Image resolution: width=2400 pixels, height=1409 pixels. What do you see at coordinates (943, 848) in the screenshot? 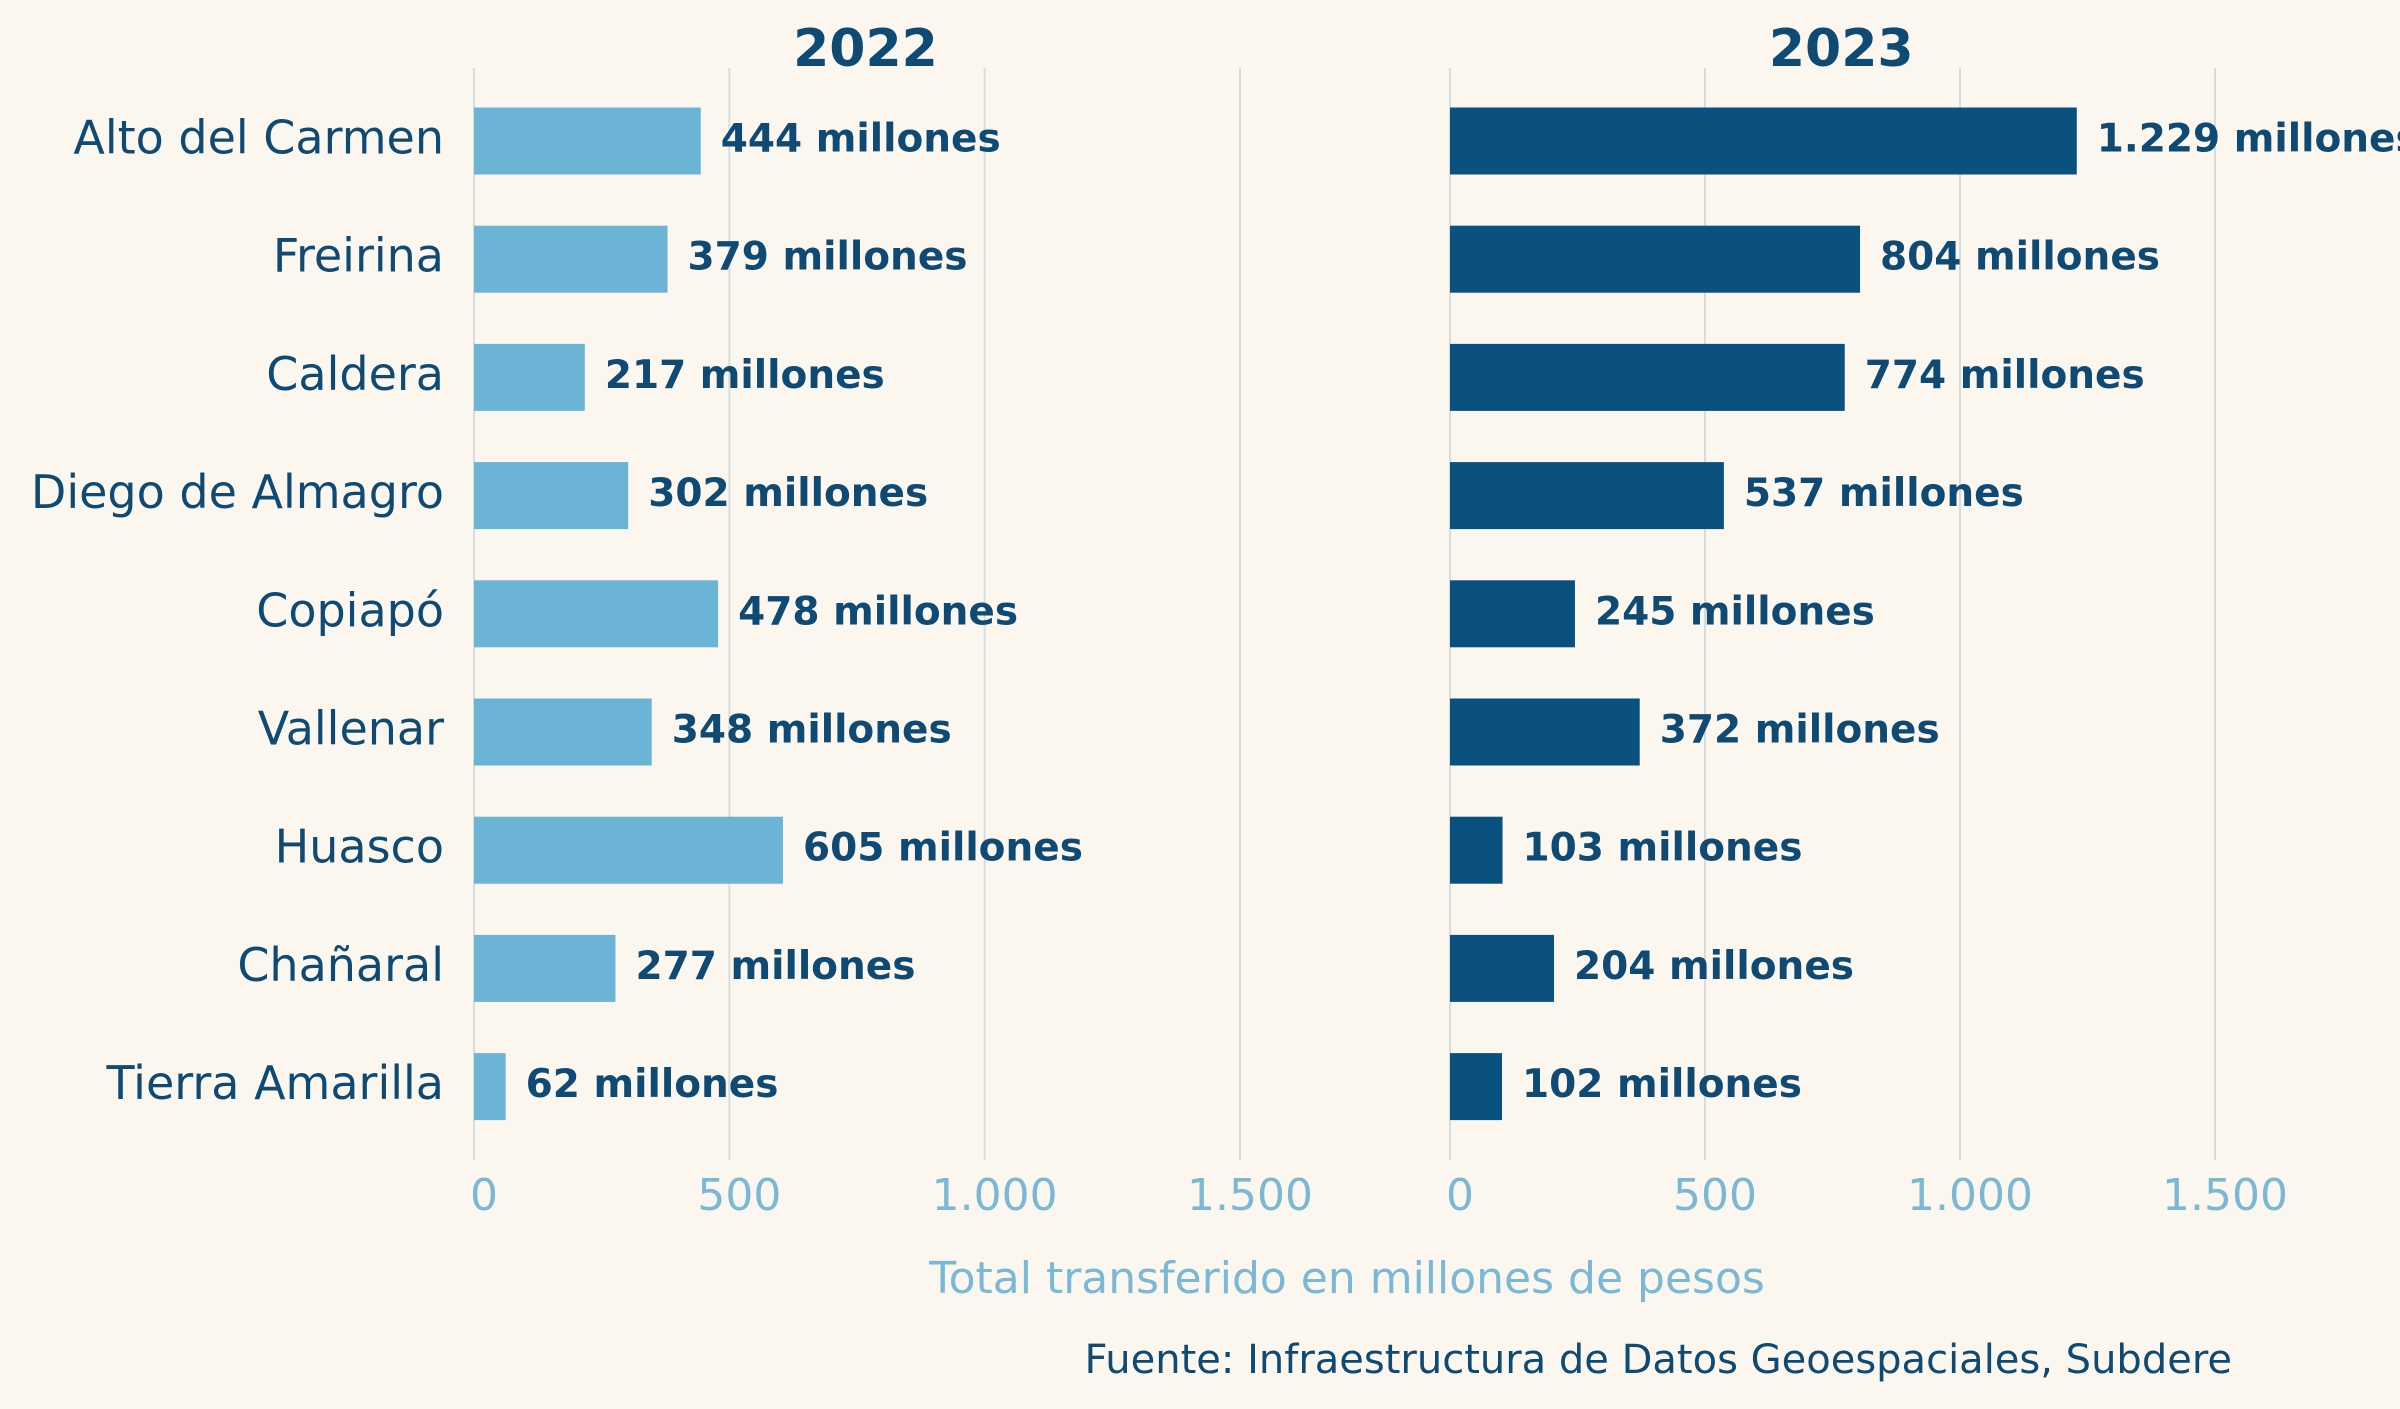
I see `value-label: 605 millones` at bounding box center [943, 848].